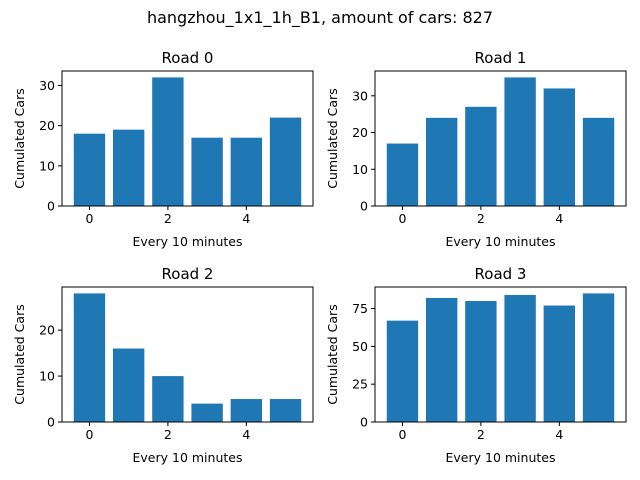 Image resolution: width=640 pixels, height=480 pixels. What do you see at coordinates (360, 384) in the screenshot?
I see `y-tick-label: 25` at bounding box center [360, 384].